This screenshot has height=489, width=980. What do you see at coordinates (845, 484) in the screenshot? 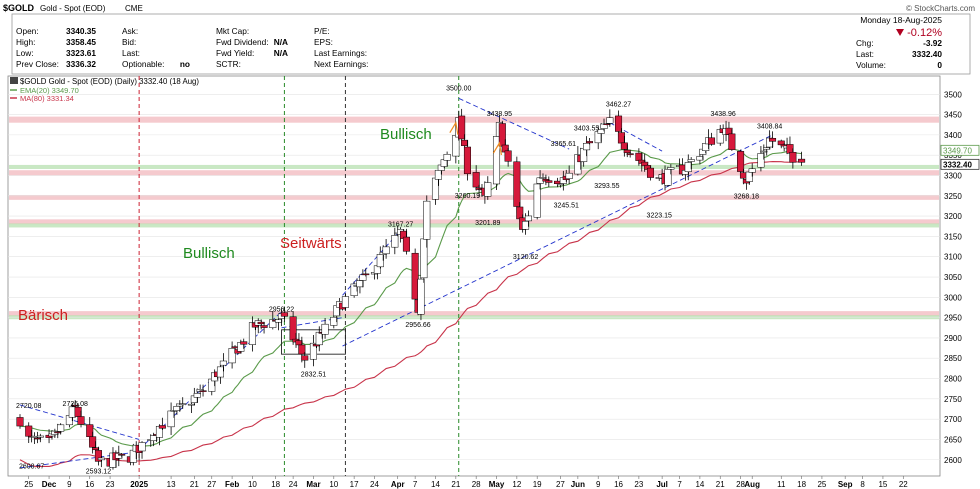
I see `x-tick-label: Sep` at bounding box center [845, 484].